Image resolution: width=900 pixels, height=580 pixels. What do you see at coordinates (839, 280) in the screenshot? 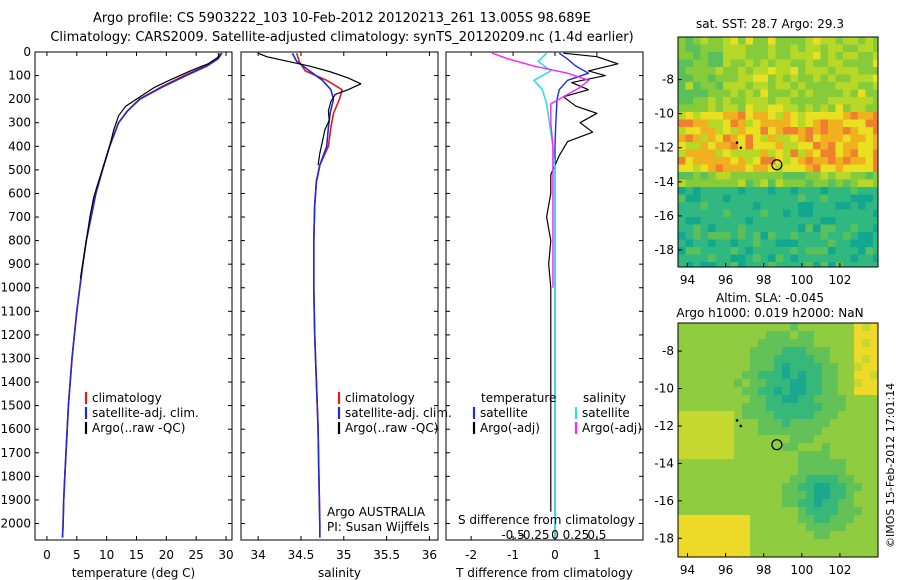
I see `map-x-tick-label: 102` at bounding box center [839, 280].